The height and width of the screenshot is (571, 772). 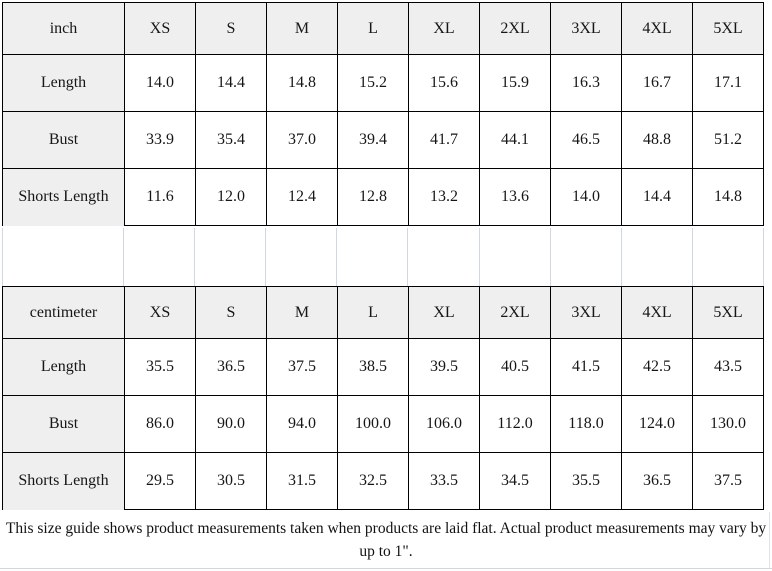 I want to click on header-row: centimeter XS S M L XL 2XL 3XL 4XL 5XL, so click(x=383, y=312).